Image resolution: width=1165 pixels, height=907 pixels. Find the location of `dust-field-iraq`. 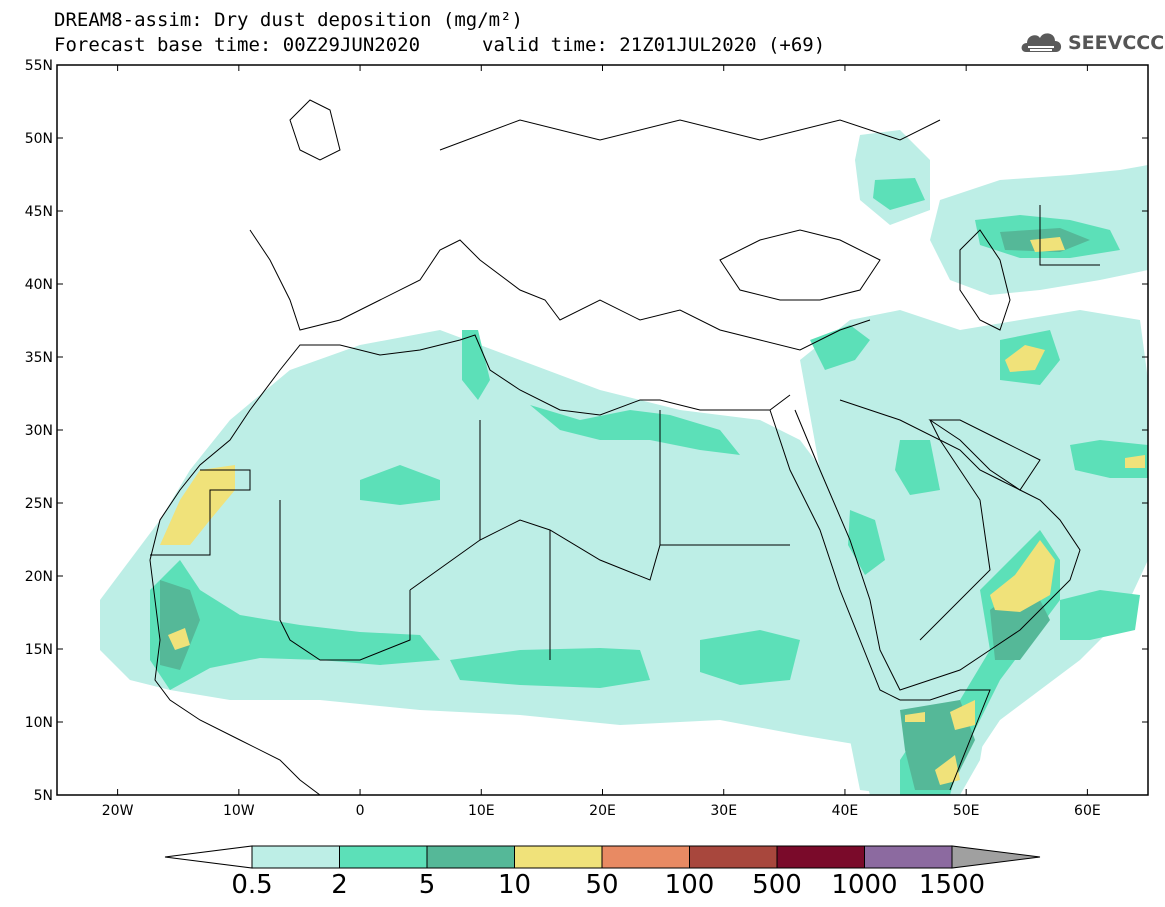

dust-field-iraq is located at coordinates (840, 347).